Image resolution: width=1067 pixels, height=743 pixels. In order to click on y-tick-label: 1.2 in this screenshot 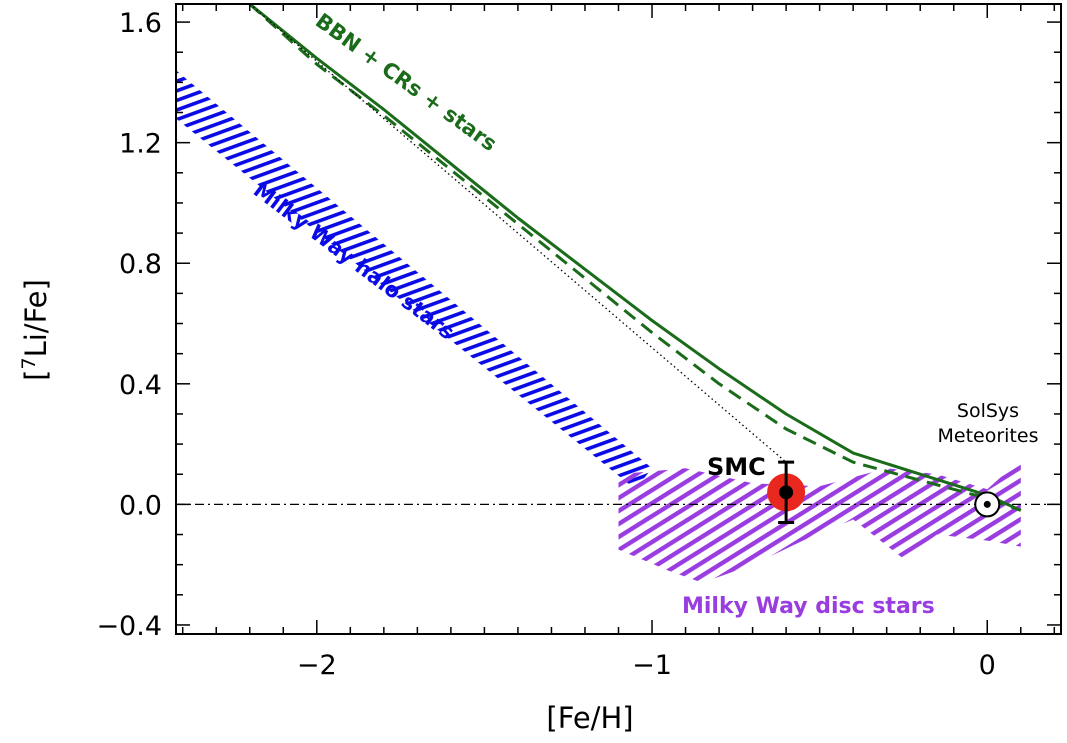, I will do `click(140, 144)`.